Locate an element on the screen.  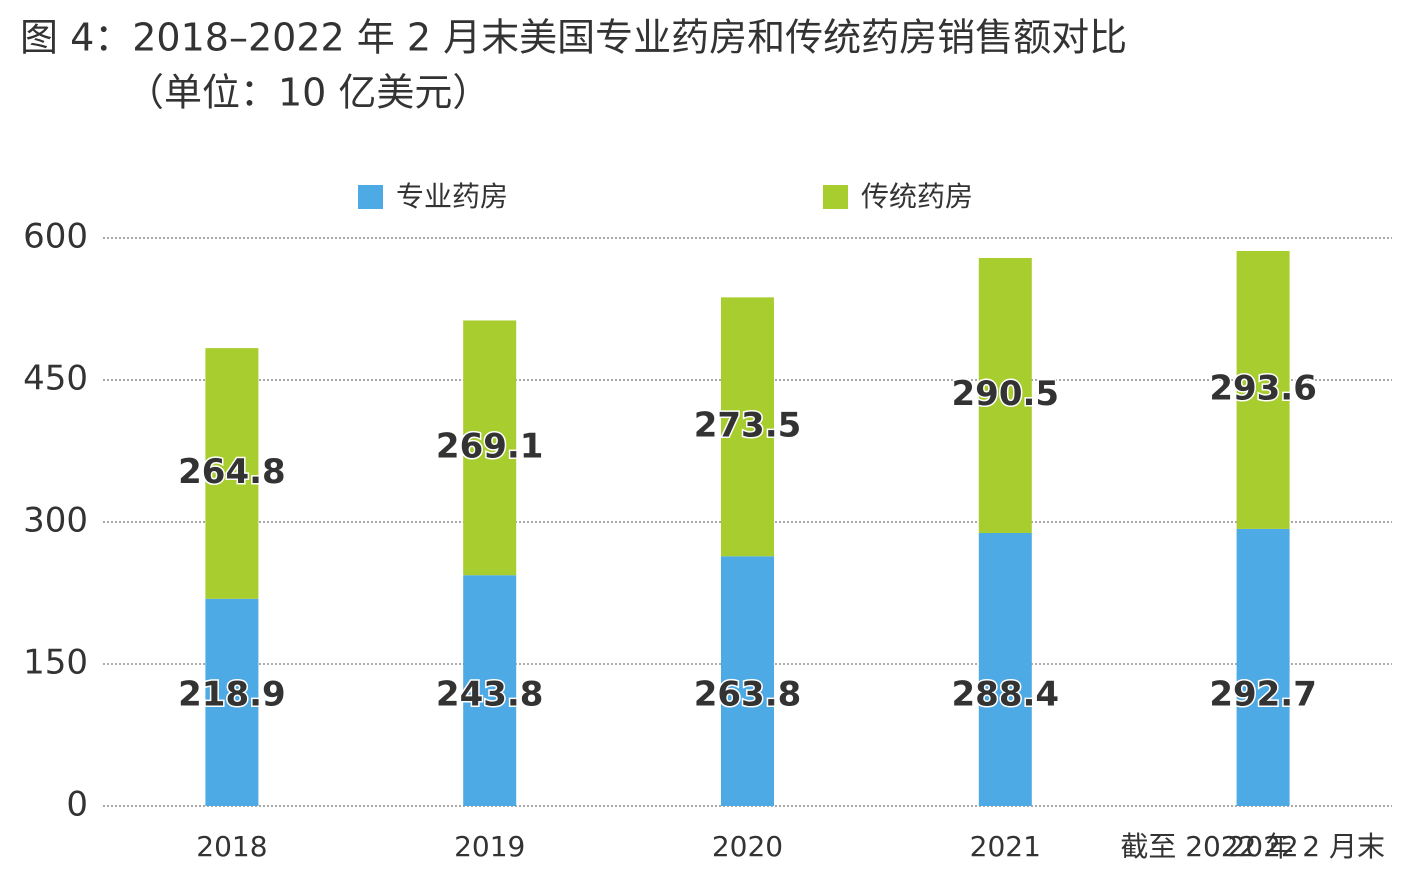
x-tick-label: 2021 is located at coordinates (1005, 846).